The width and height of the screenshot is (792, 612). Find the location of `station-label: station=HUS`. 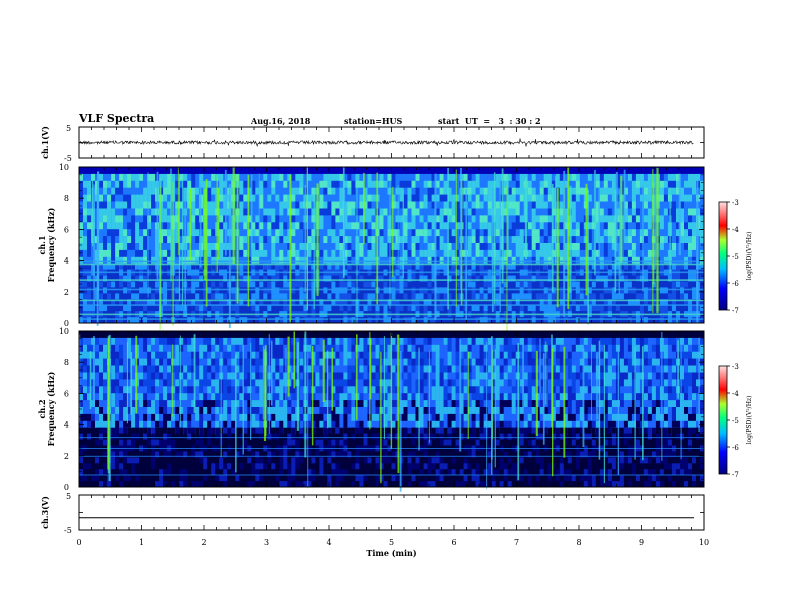

station-label: station=HUS is located at coordinates (373, 121).